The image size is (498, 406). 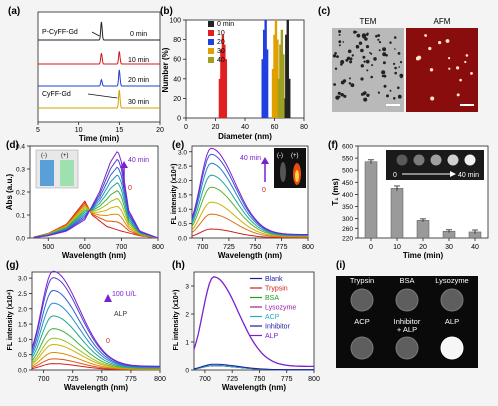 I want to click on panel-d-inset-minus: (-), so click(x=44, y=156).